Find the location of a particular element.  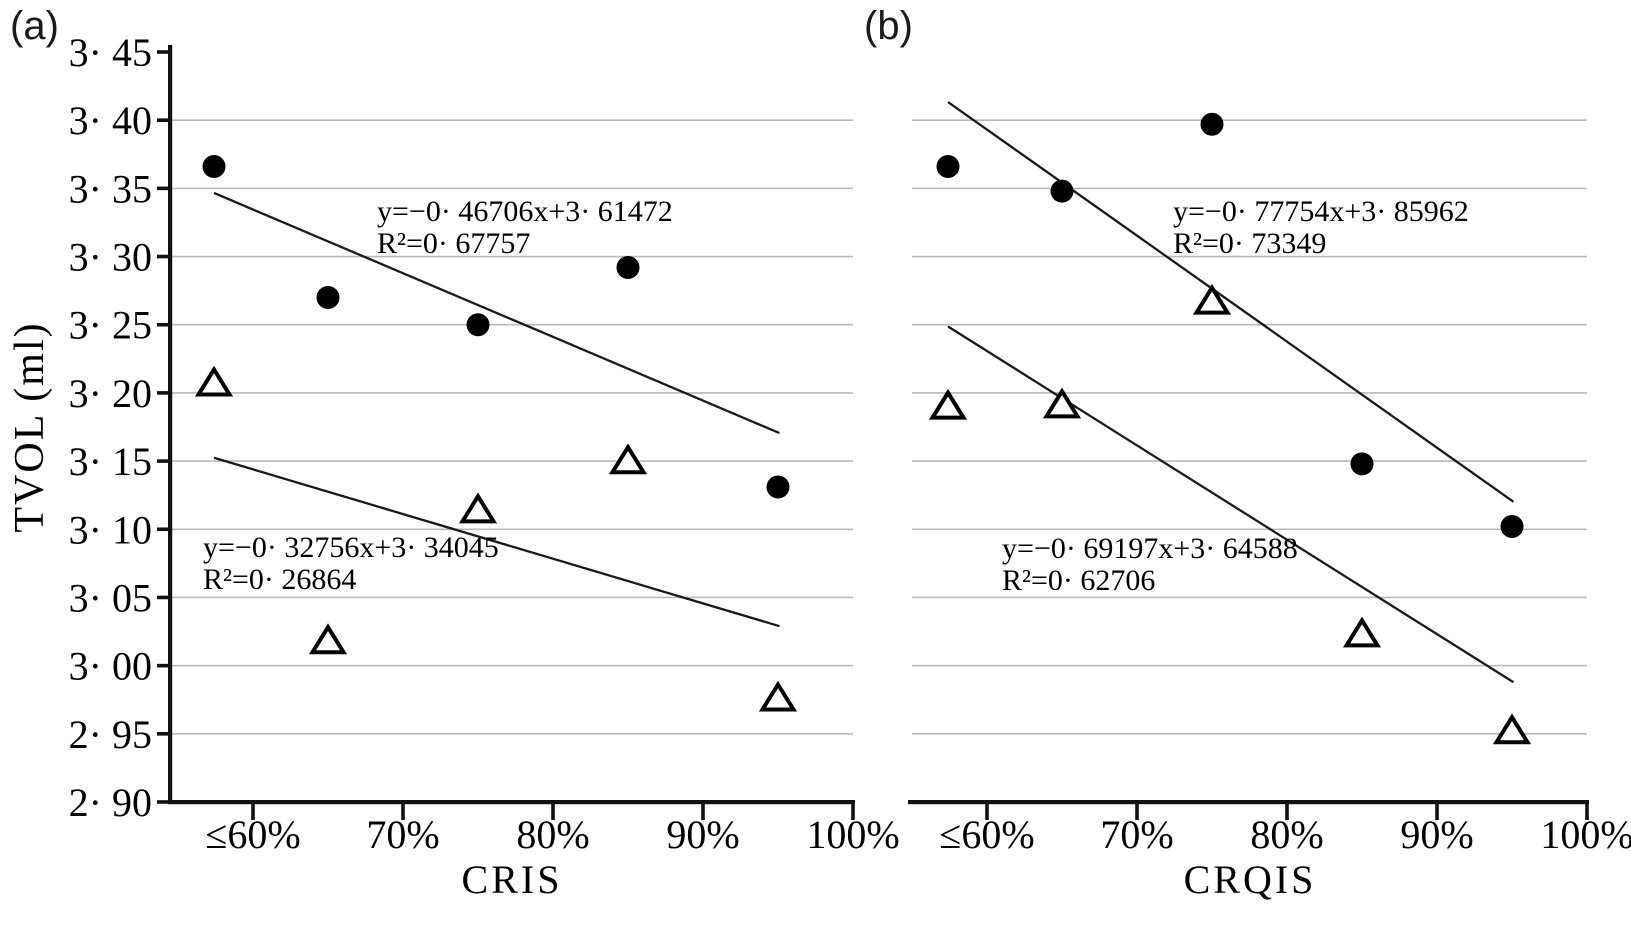

y-tick-label: 3· 15 is located at coordinates (110, 461).